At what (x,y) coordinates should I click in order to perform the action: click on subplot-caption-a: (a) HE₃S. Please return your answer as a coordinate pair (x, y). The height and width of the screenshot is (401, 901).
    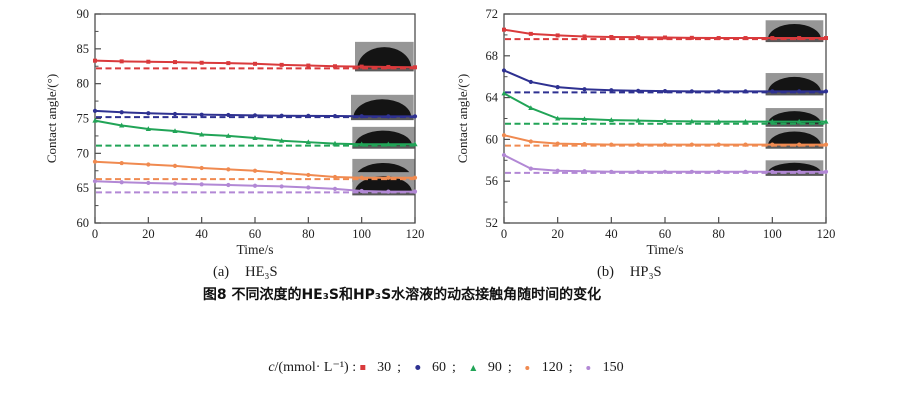
    Looking at the image, I should click on (245, 272).